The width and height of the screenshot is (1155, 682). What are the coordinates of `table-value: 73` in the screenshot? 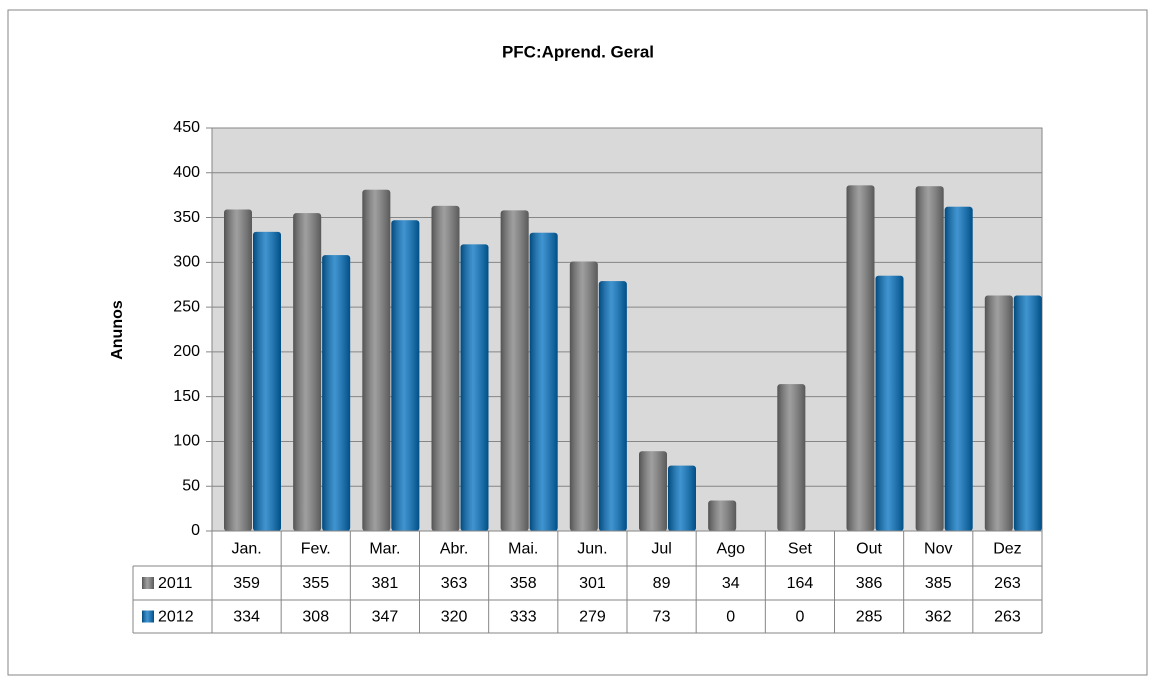 It's located at (662, 617).